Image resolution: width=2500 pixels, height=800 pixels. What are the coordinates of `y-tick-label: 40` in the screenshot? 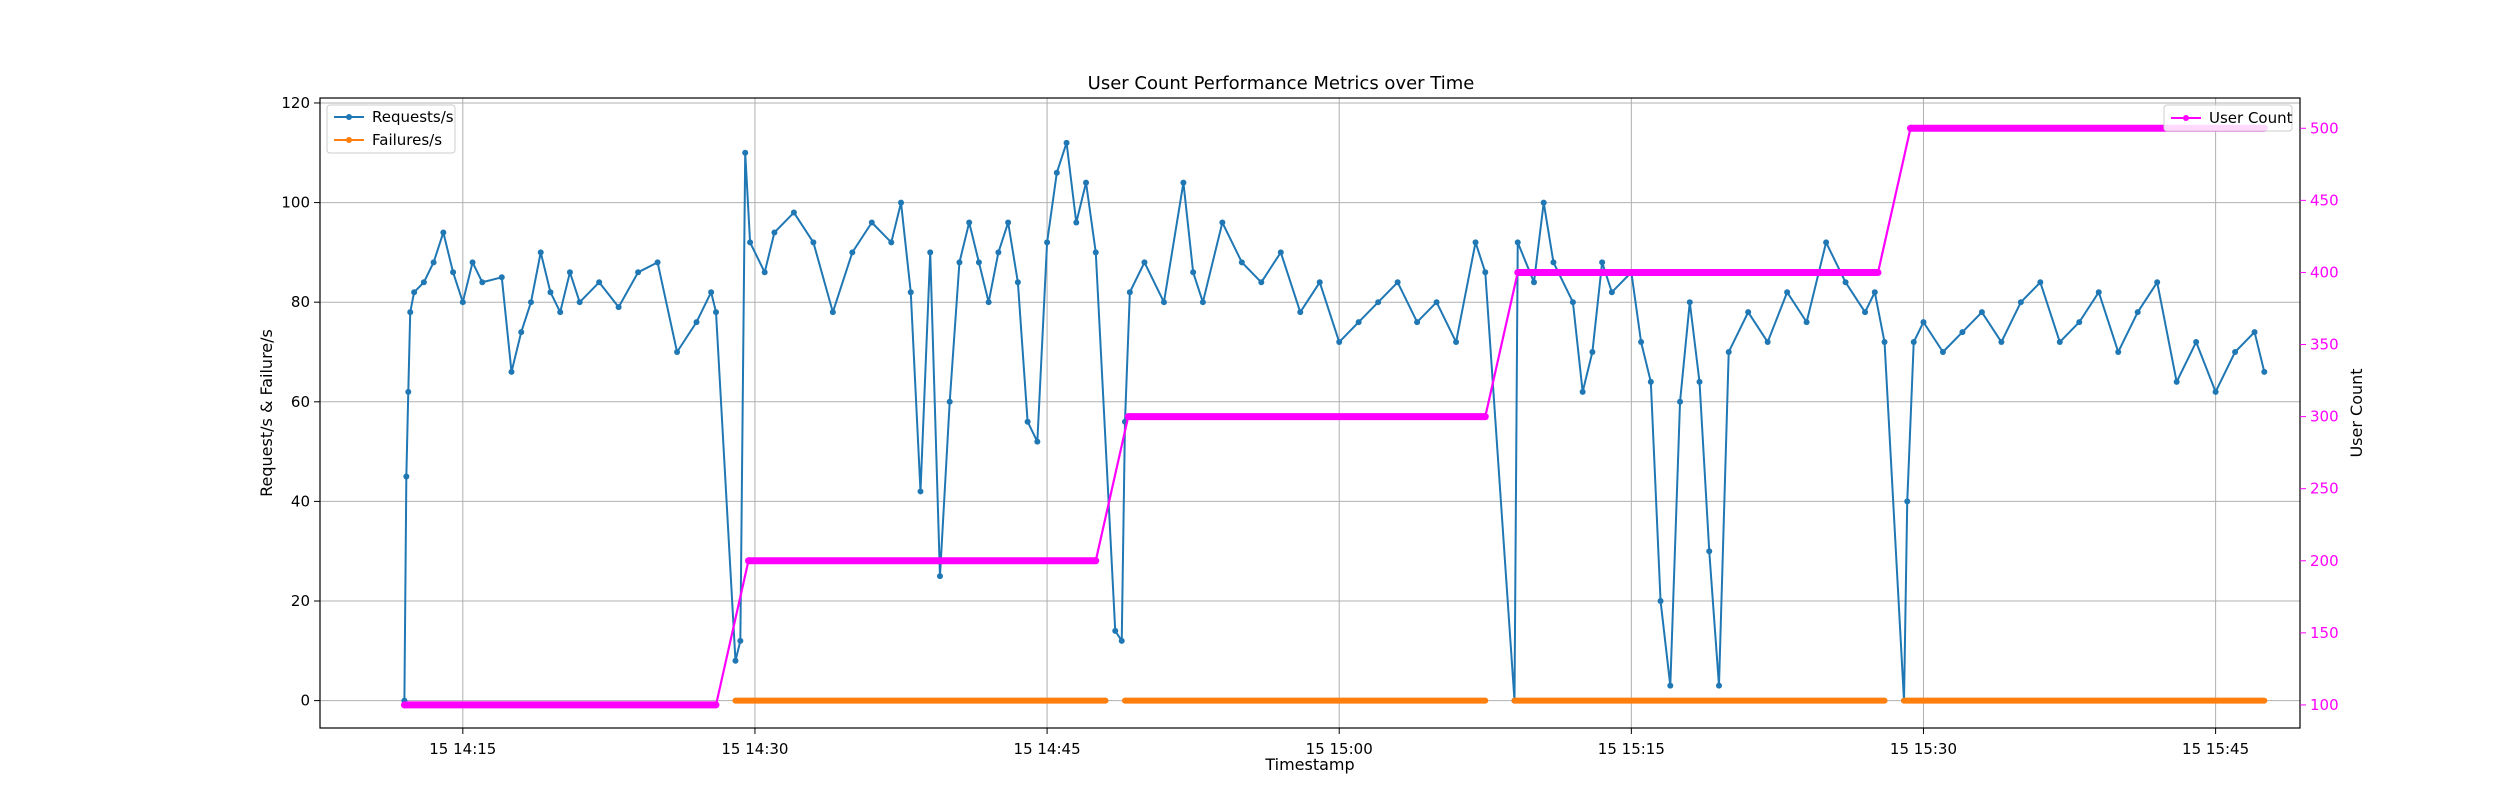 It's located at (300, 501).